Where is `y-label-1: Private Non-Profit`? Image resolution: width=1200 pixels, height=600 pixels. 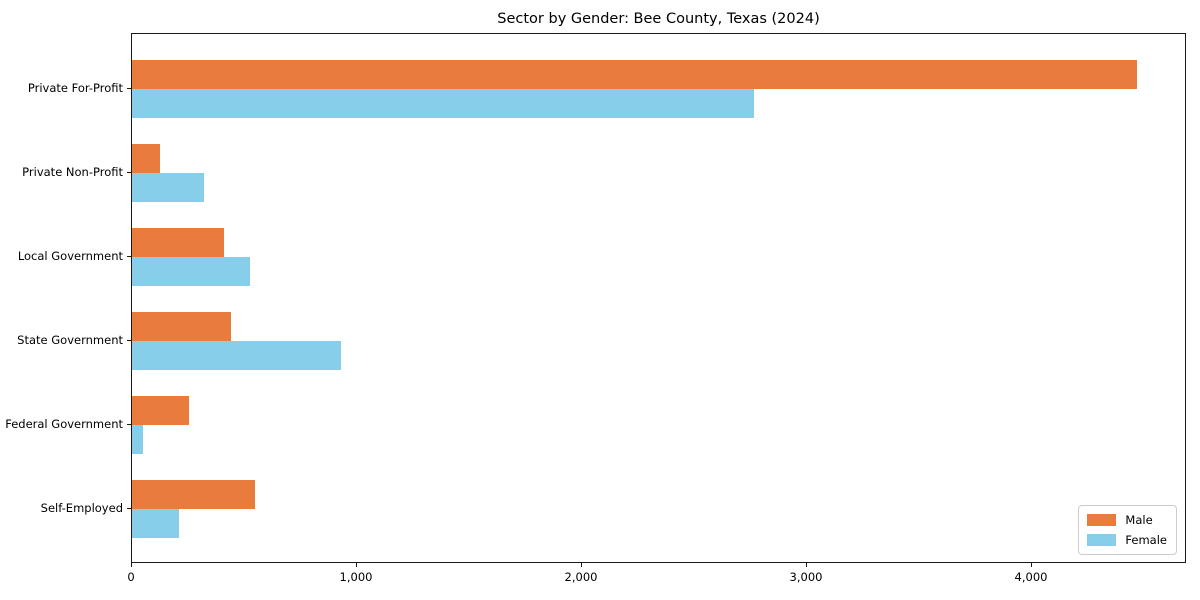 y-label-1: Private Non-Profit is located at coordinates (72, 172).